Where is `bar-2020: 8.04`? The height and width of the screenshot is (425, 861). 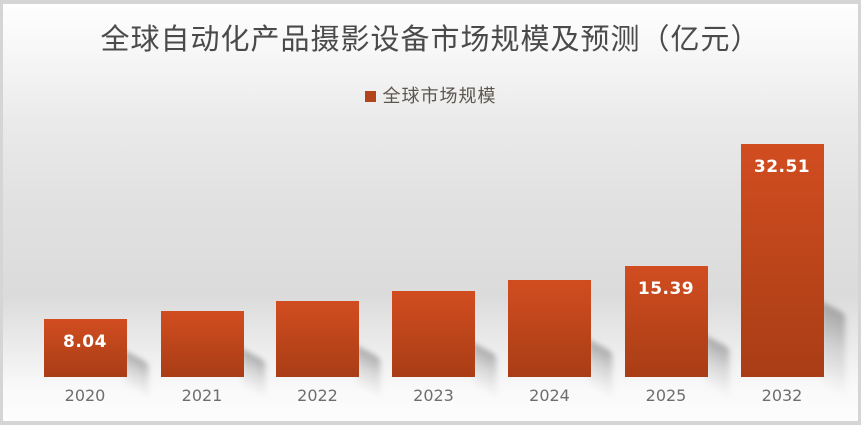 bar-2020: 8.04 is located at coordinates (85, 348).